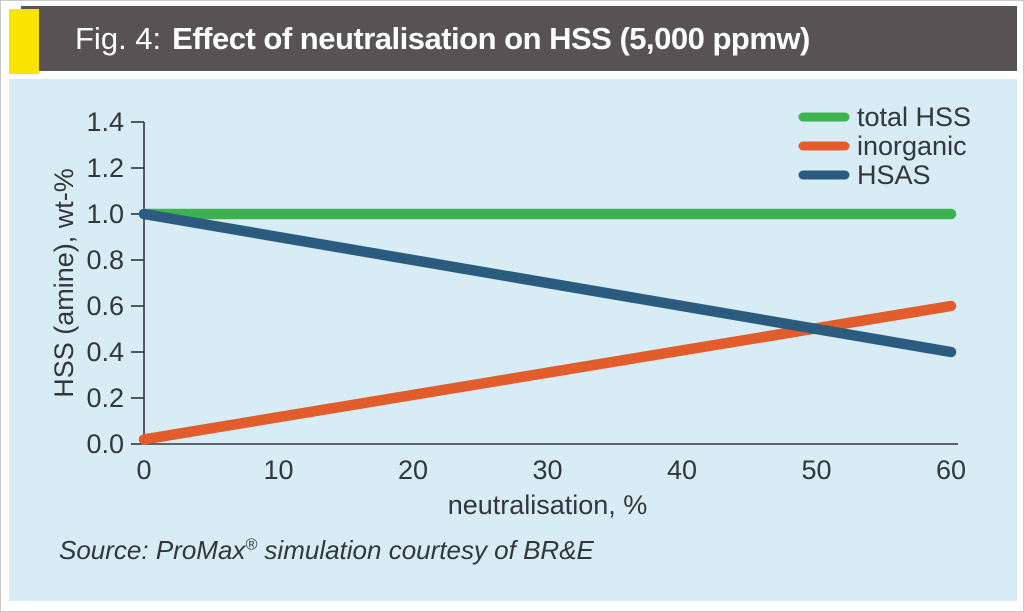 Image resolution: width=1024 pixels, height=612 pixels. What do you see at coordinates (682, 470) in the screenshot?
I see `x-tick-label: 40` at bounding box center [682, 470].